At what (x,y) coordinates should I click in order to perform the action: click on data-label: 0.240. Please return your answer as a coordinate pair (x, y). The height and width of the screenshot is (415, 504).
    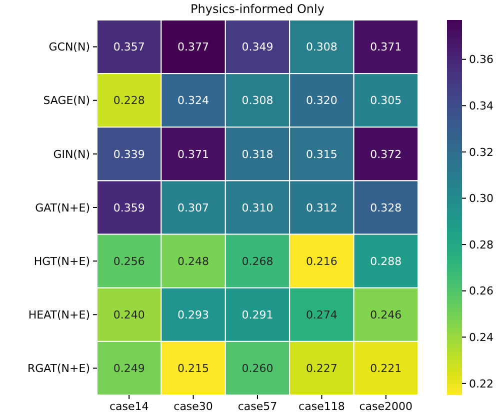
    Looking at the image, I should click on (129, 315).